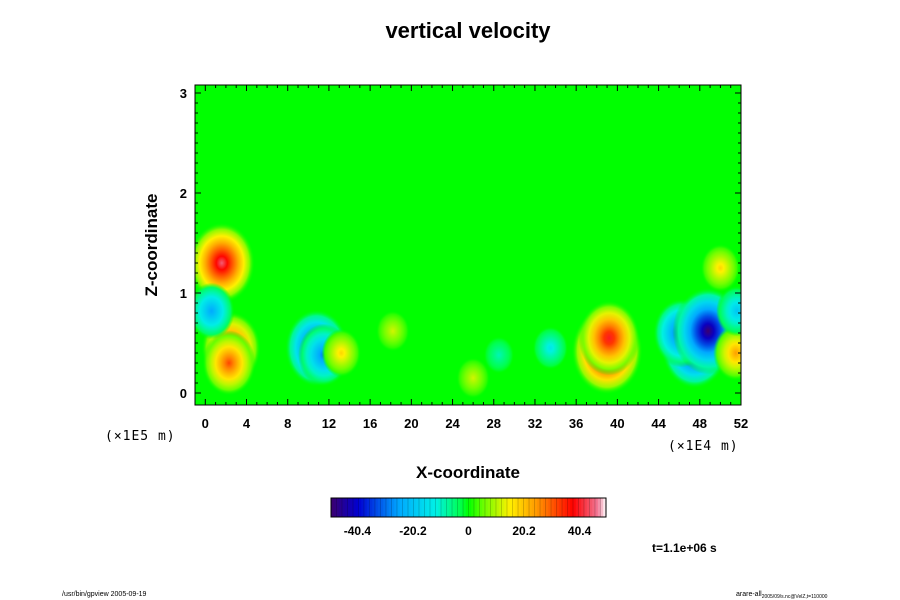 The height and width of the screenshot is (600, 900). What do you see at coordinates (468, 472) in the screenshot?
I see `x-axis-label: X-coordinate` at bounding box center [468, 472].